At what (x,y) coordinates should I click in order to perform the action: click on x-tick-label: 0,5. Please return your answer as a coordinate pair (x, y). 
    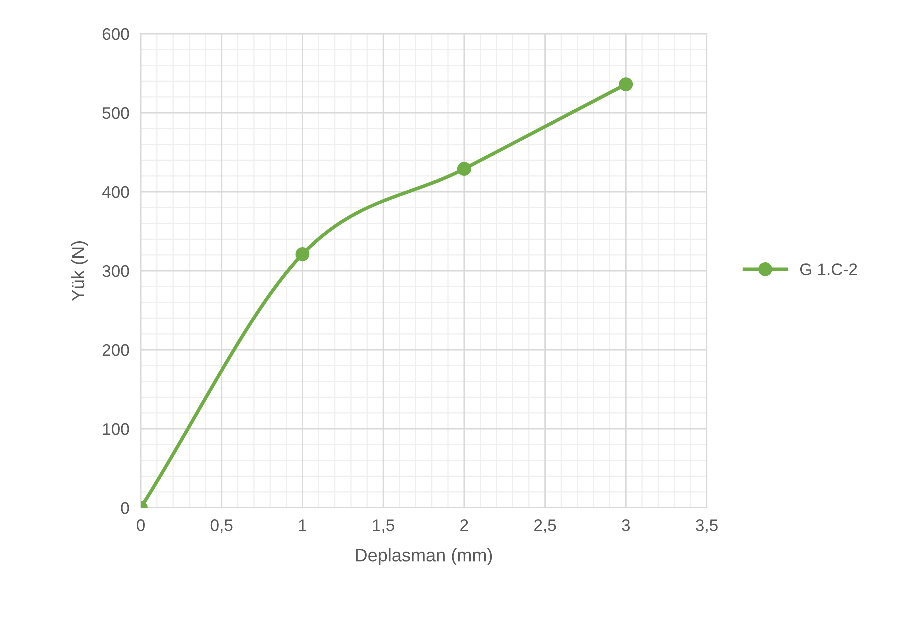
    Looking at the image, I should click on (221, 527).